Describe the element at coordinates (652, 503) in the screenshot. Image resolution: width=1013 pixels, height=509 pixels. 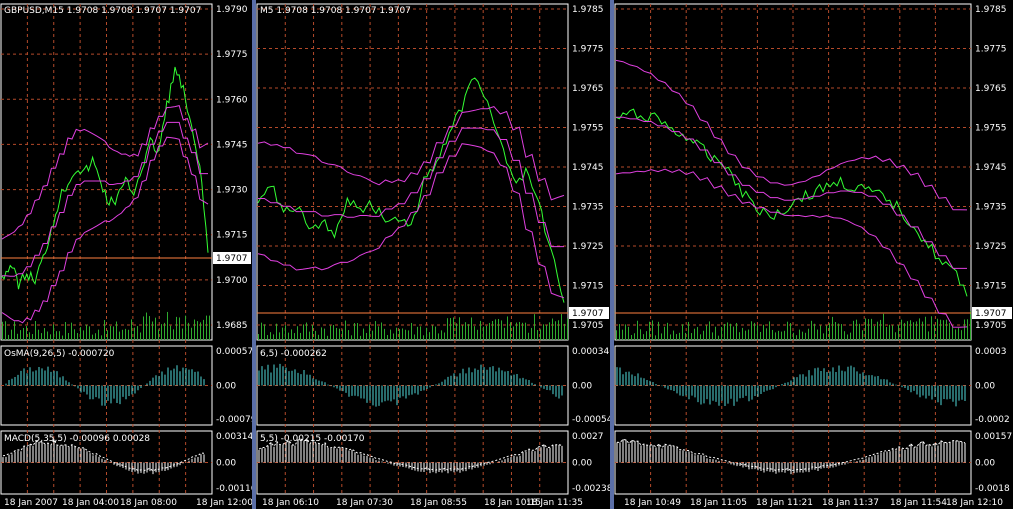
I see `time-axis-label: 18 Jan 10:49` at that location.